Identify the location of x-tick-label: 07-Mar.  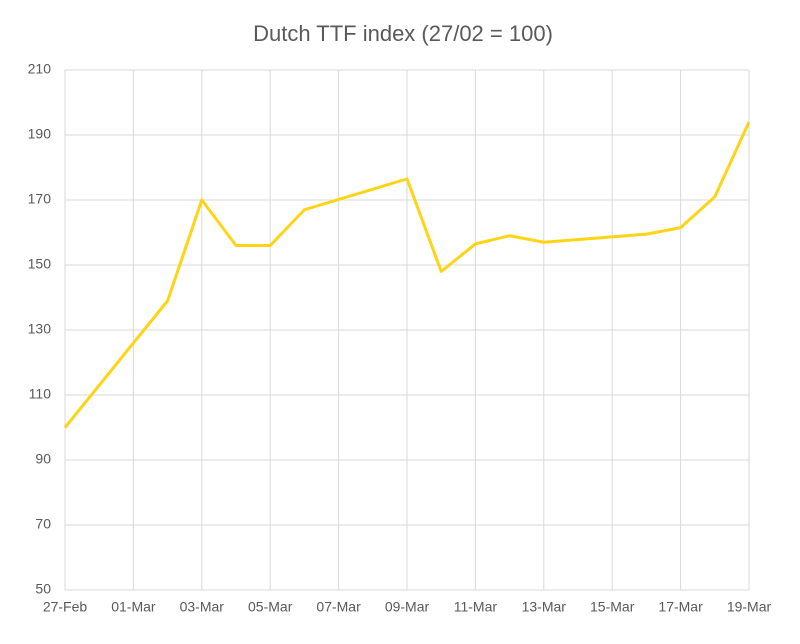
(338, 607).